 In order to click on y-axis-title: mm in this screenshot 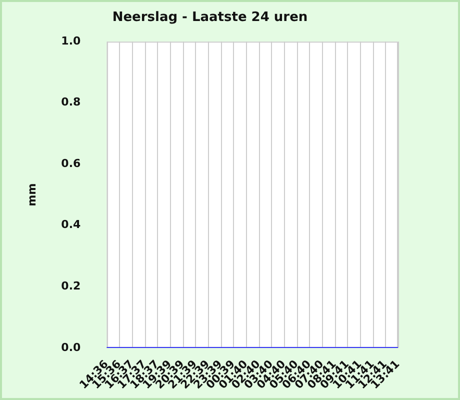, I will do `click(31, 194)`.